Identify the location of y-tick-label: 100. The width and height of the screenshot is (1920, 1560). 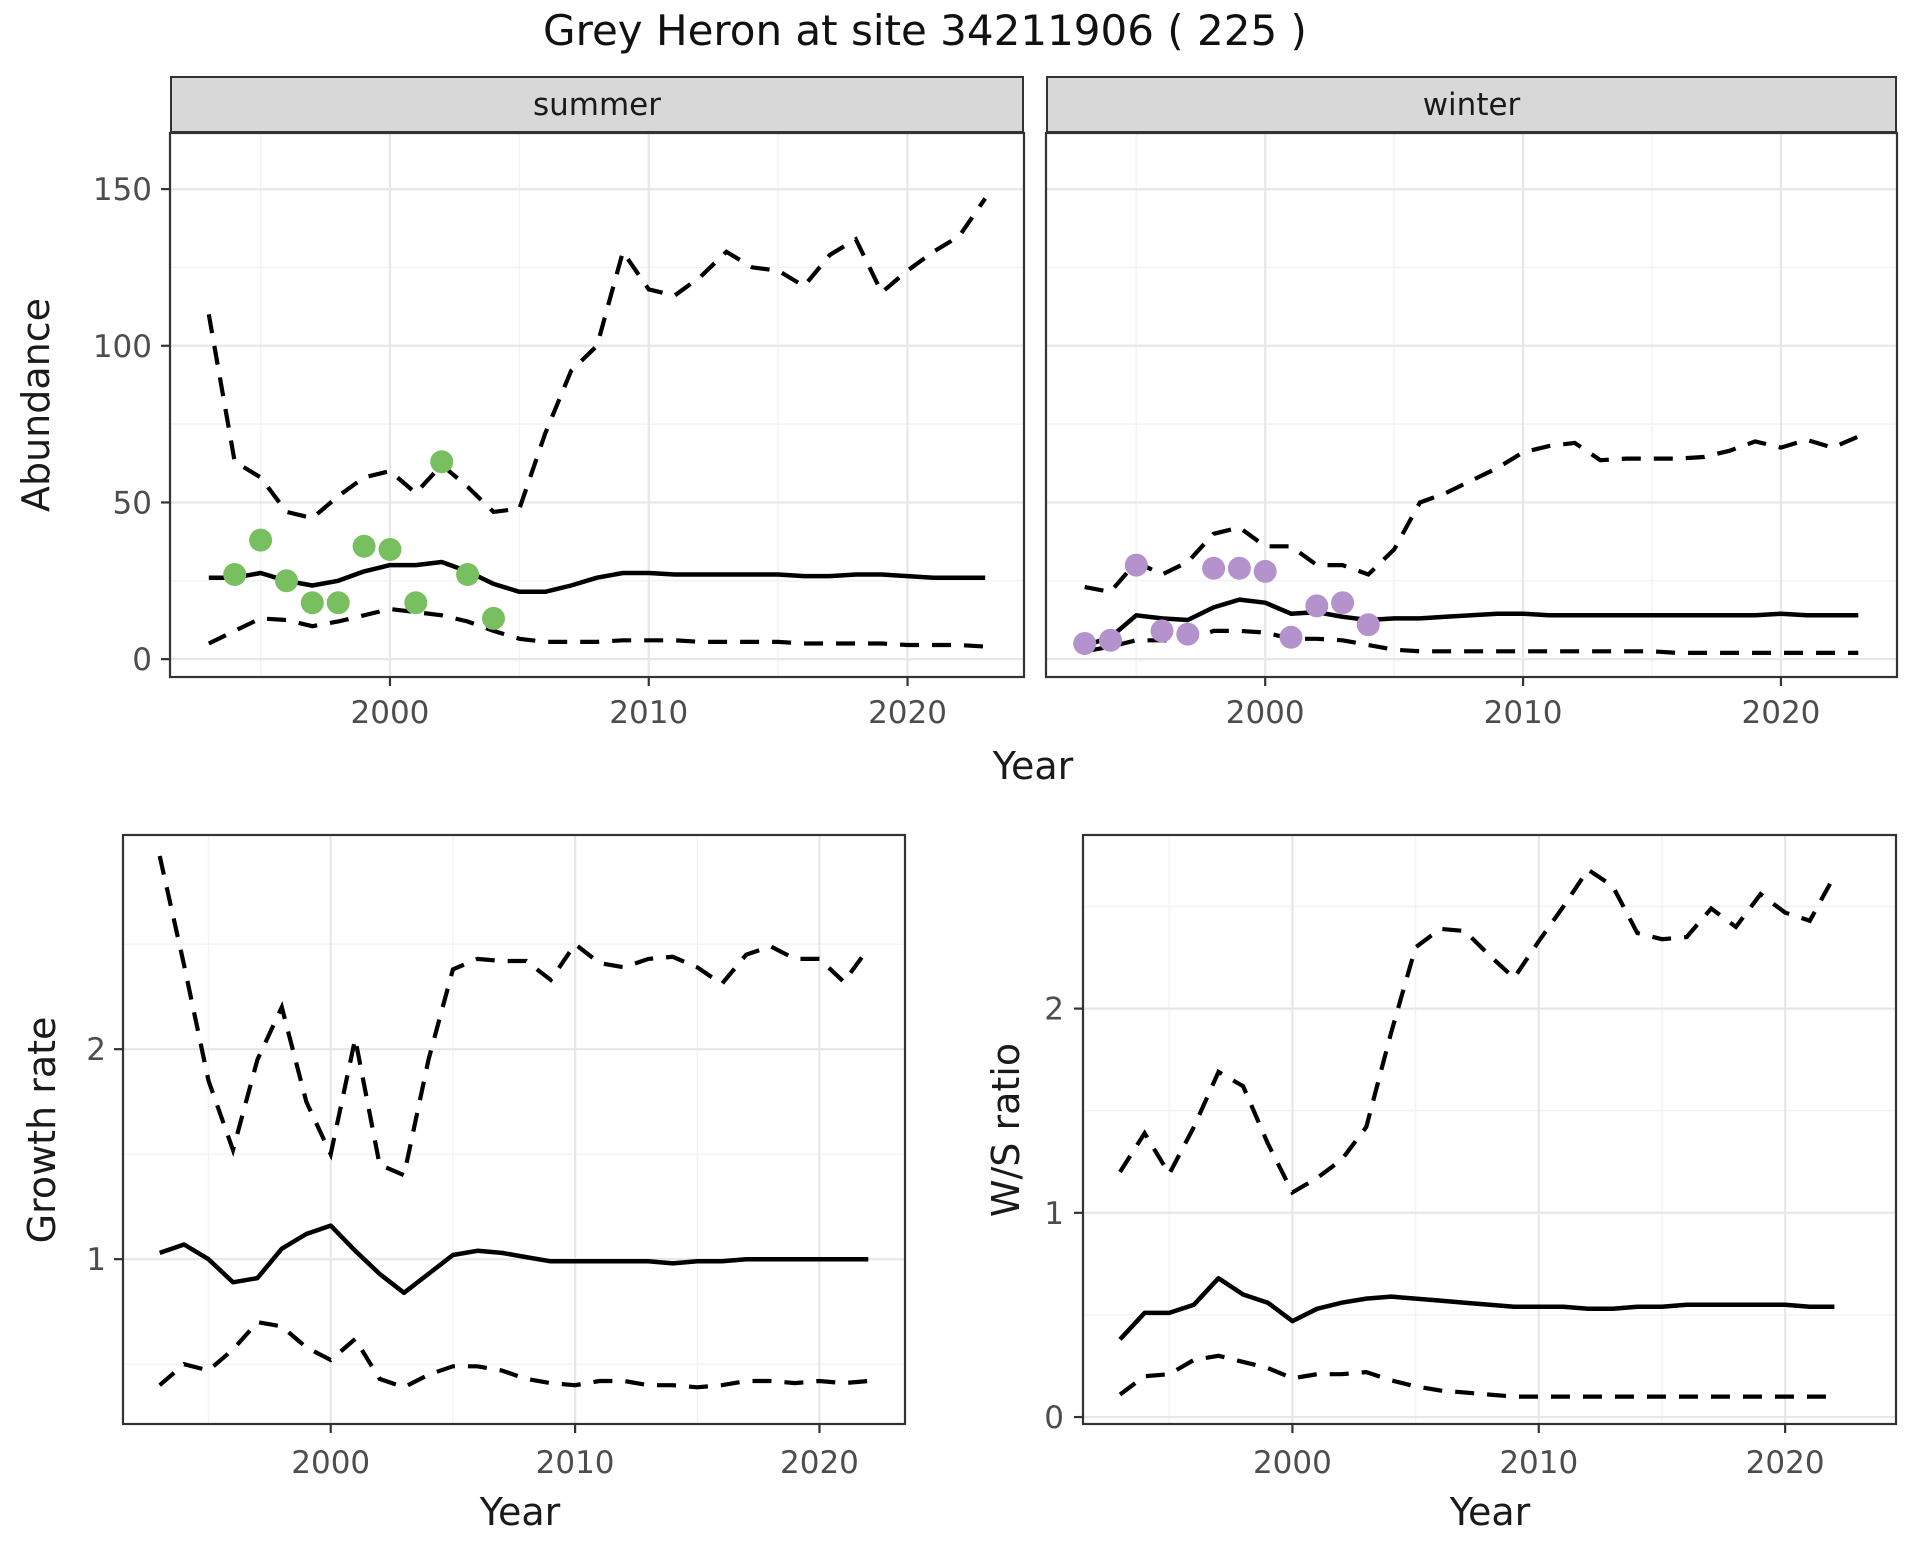
(122, 347).